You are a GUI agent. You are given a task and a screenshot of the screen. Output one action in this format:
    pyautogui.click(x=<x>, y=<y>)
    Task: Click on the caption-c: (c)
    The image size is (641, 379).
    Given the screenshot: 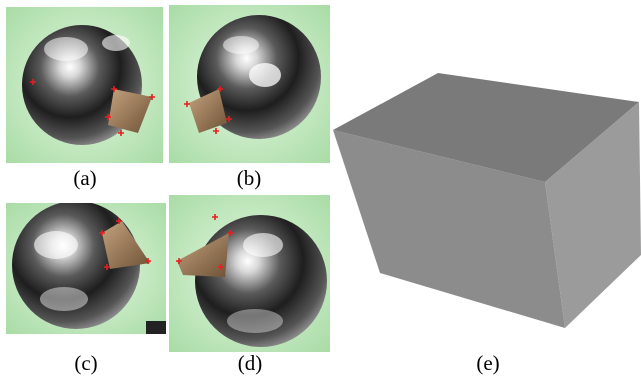 What is the action you would take?
    pyautogui.click(x=86, y=363)
    